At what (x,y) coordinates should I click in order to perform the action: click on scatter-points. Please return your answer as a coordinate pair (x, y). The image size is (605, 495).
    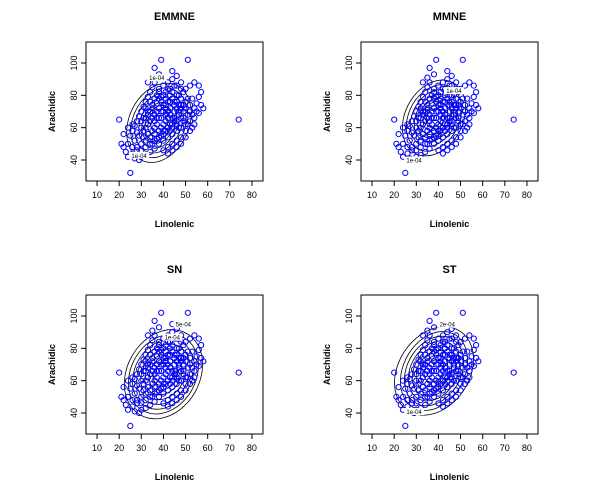
    Looking at the image, I should click on (454, 369).